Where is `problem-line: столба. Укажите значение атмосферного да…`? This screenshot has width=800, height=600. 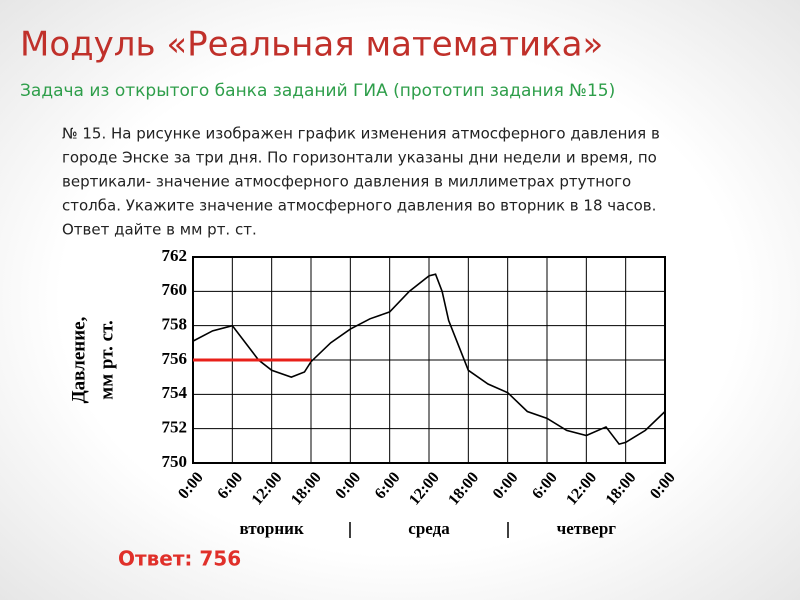 problem-line: столба. Укажите значение атмосферного да… is located at coordinates (359, 206).